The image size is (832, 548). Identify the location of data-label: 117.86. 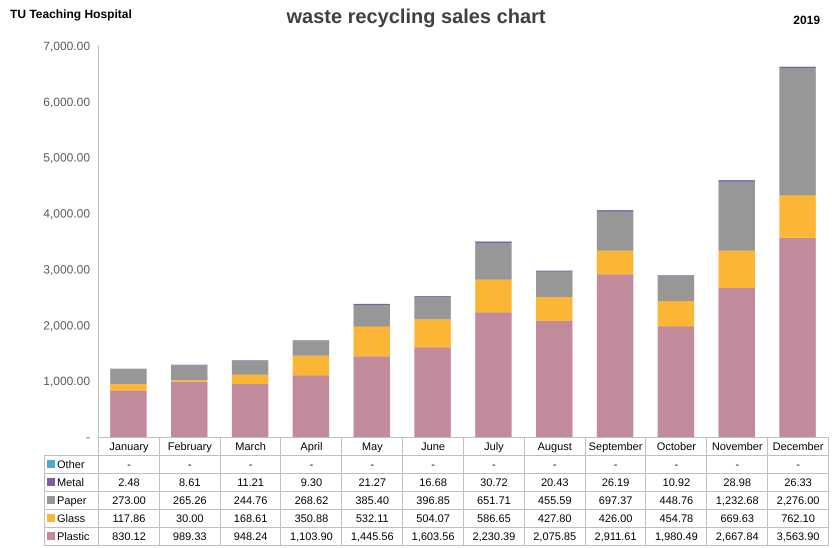
(129, 519).